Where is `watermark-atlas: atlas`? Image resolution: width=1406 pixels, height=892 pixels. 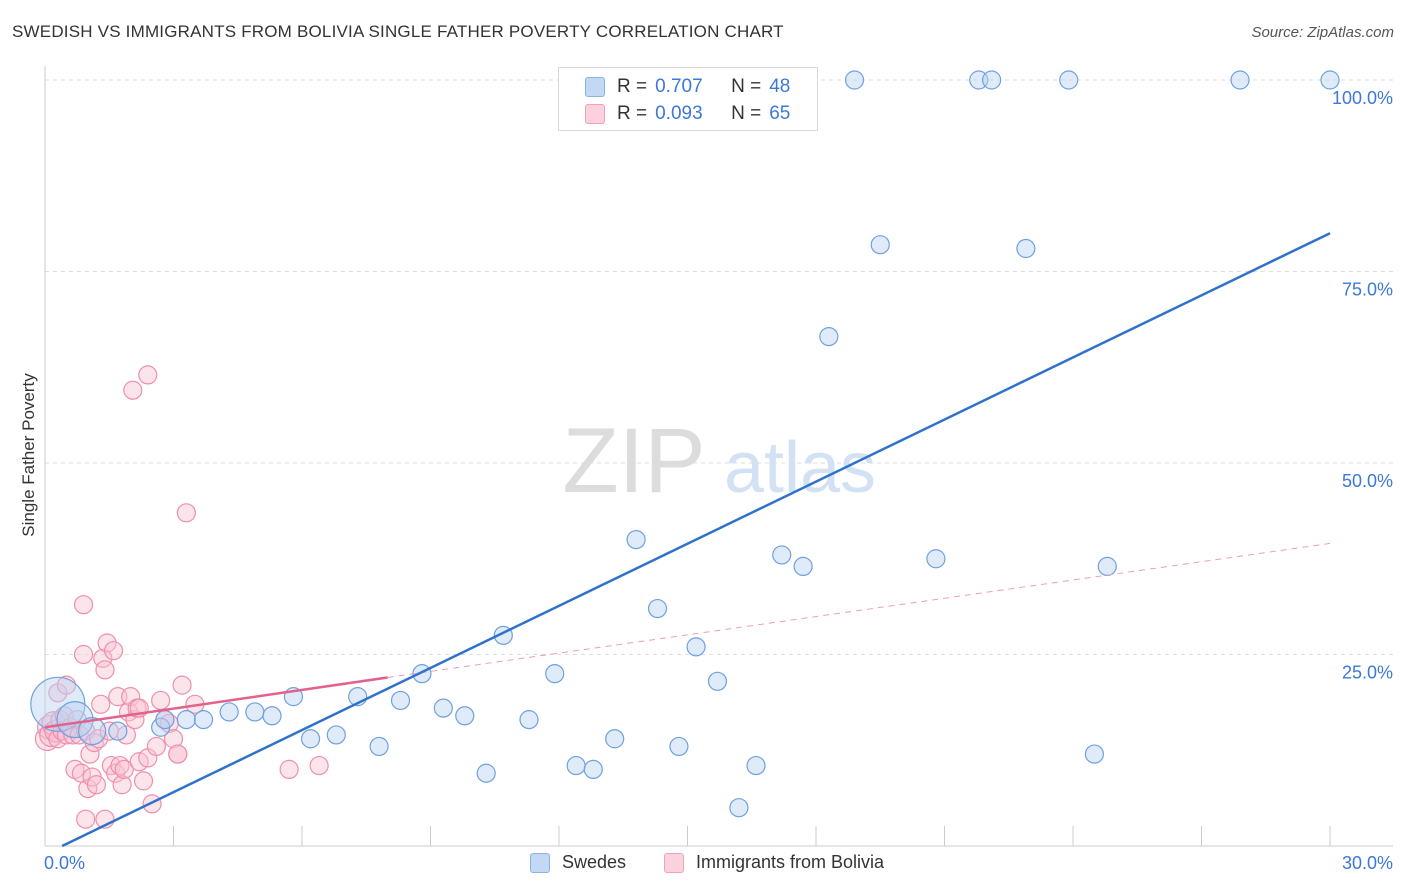
watermark-atlas: atlas is located at coordinates (800, 468).